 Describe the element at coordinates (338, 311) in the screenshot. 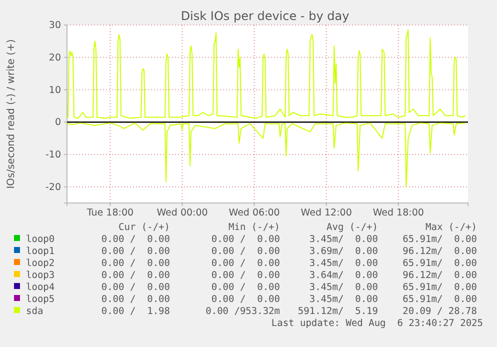

I see `text: 591.12m/ 5.19` at that location.